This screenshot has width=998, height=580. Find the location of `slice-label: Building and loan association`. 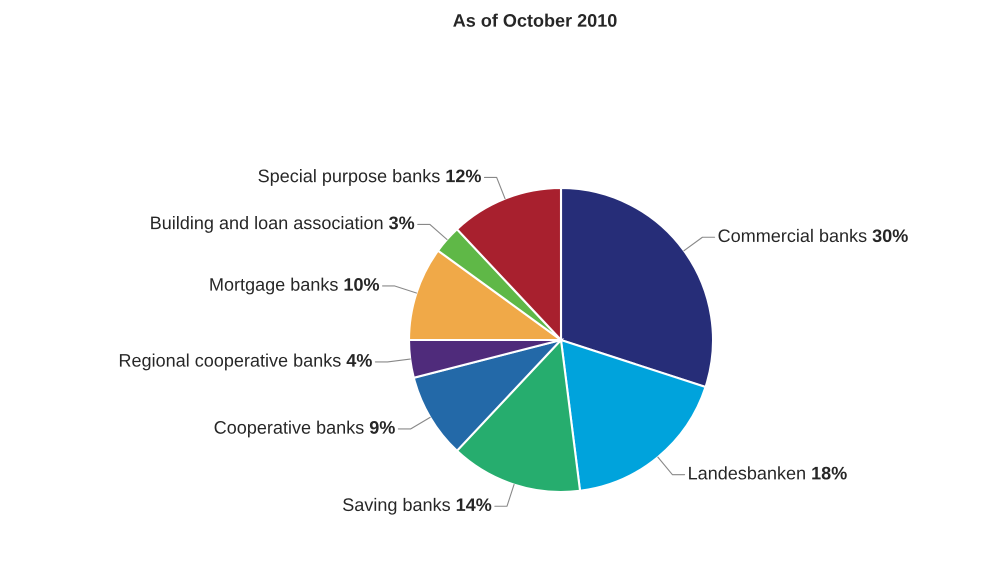

slice-label: Building and loan association is located at coordinates (266, 224).